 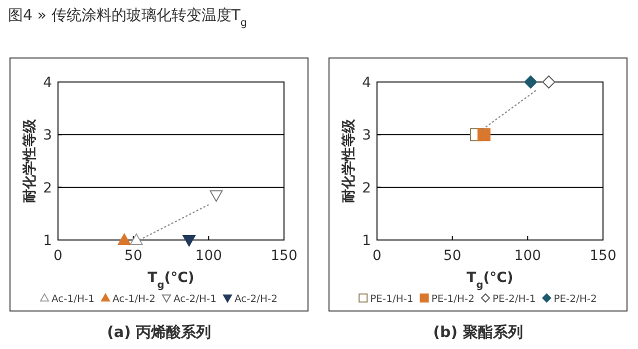 I want to click on chart-title: 图4 » 传统涂料的玻璃化转变温度T$_{g}$, so click(x=128, y=17).